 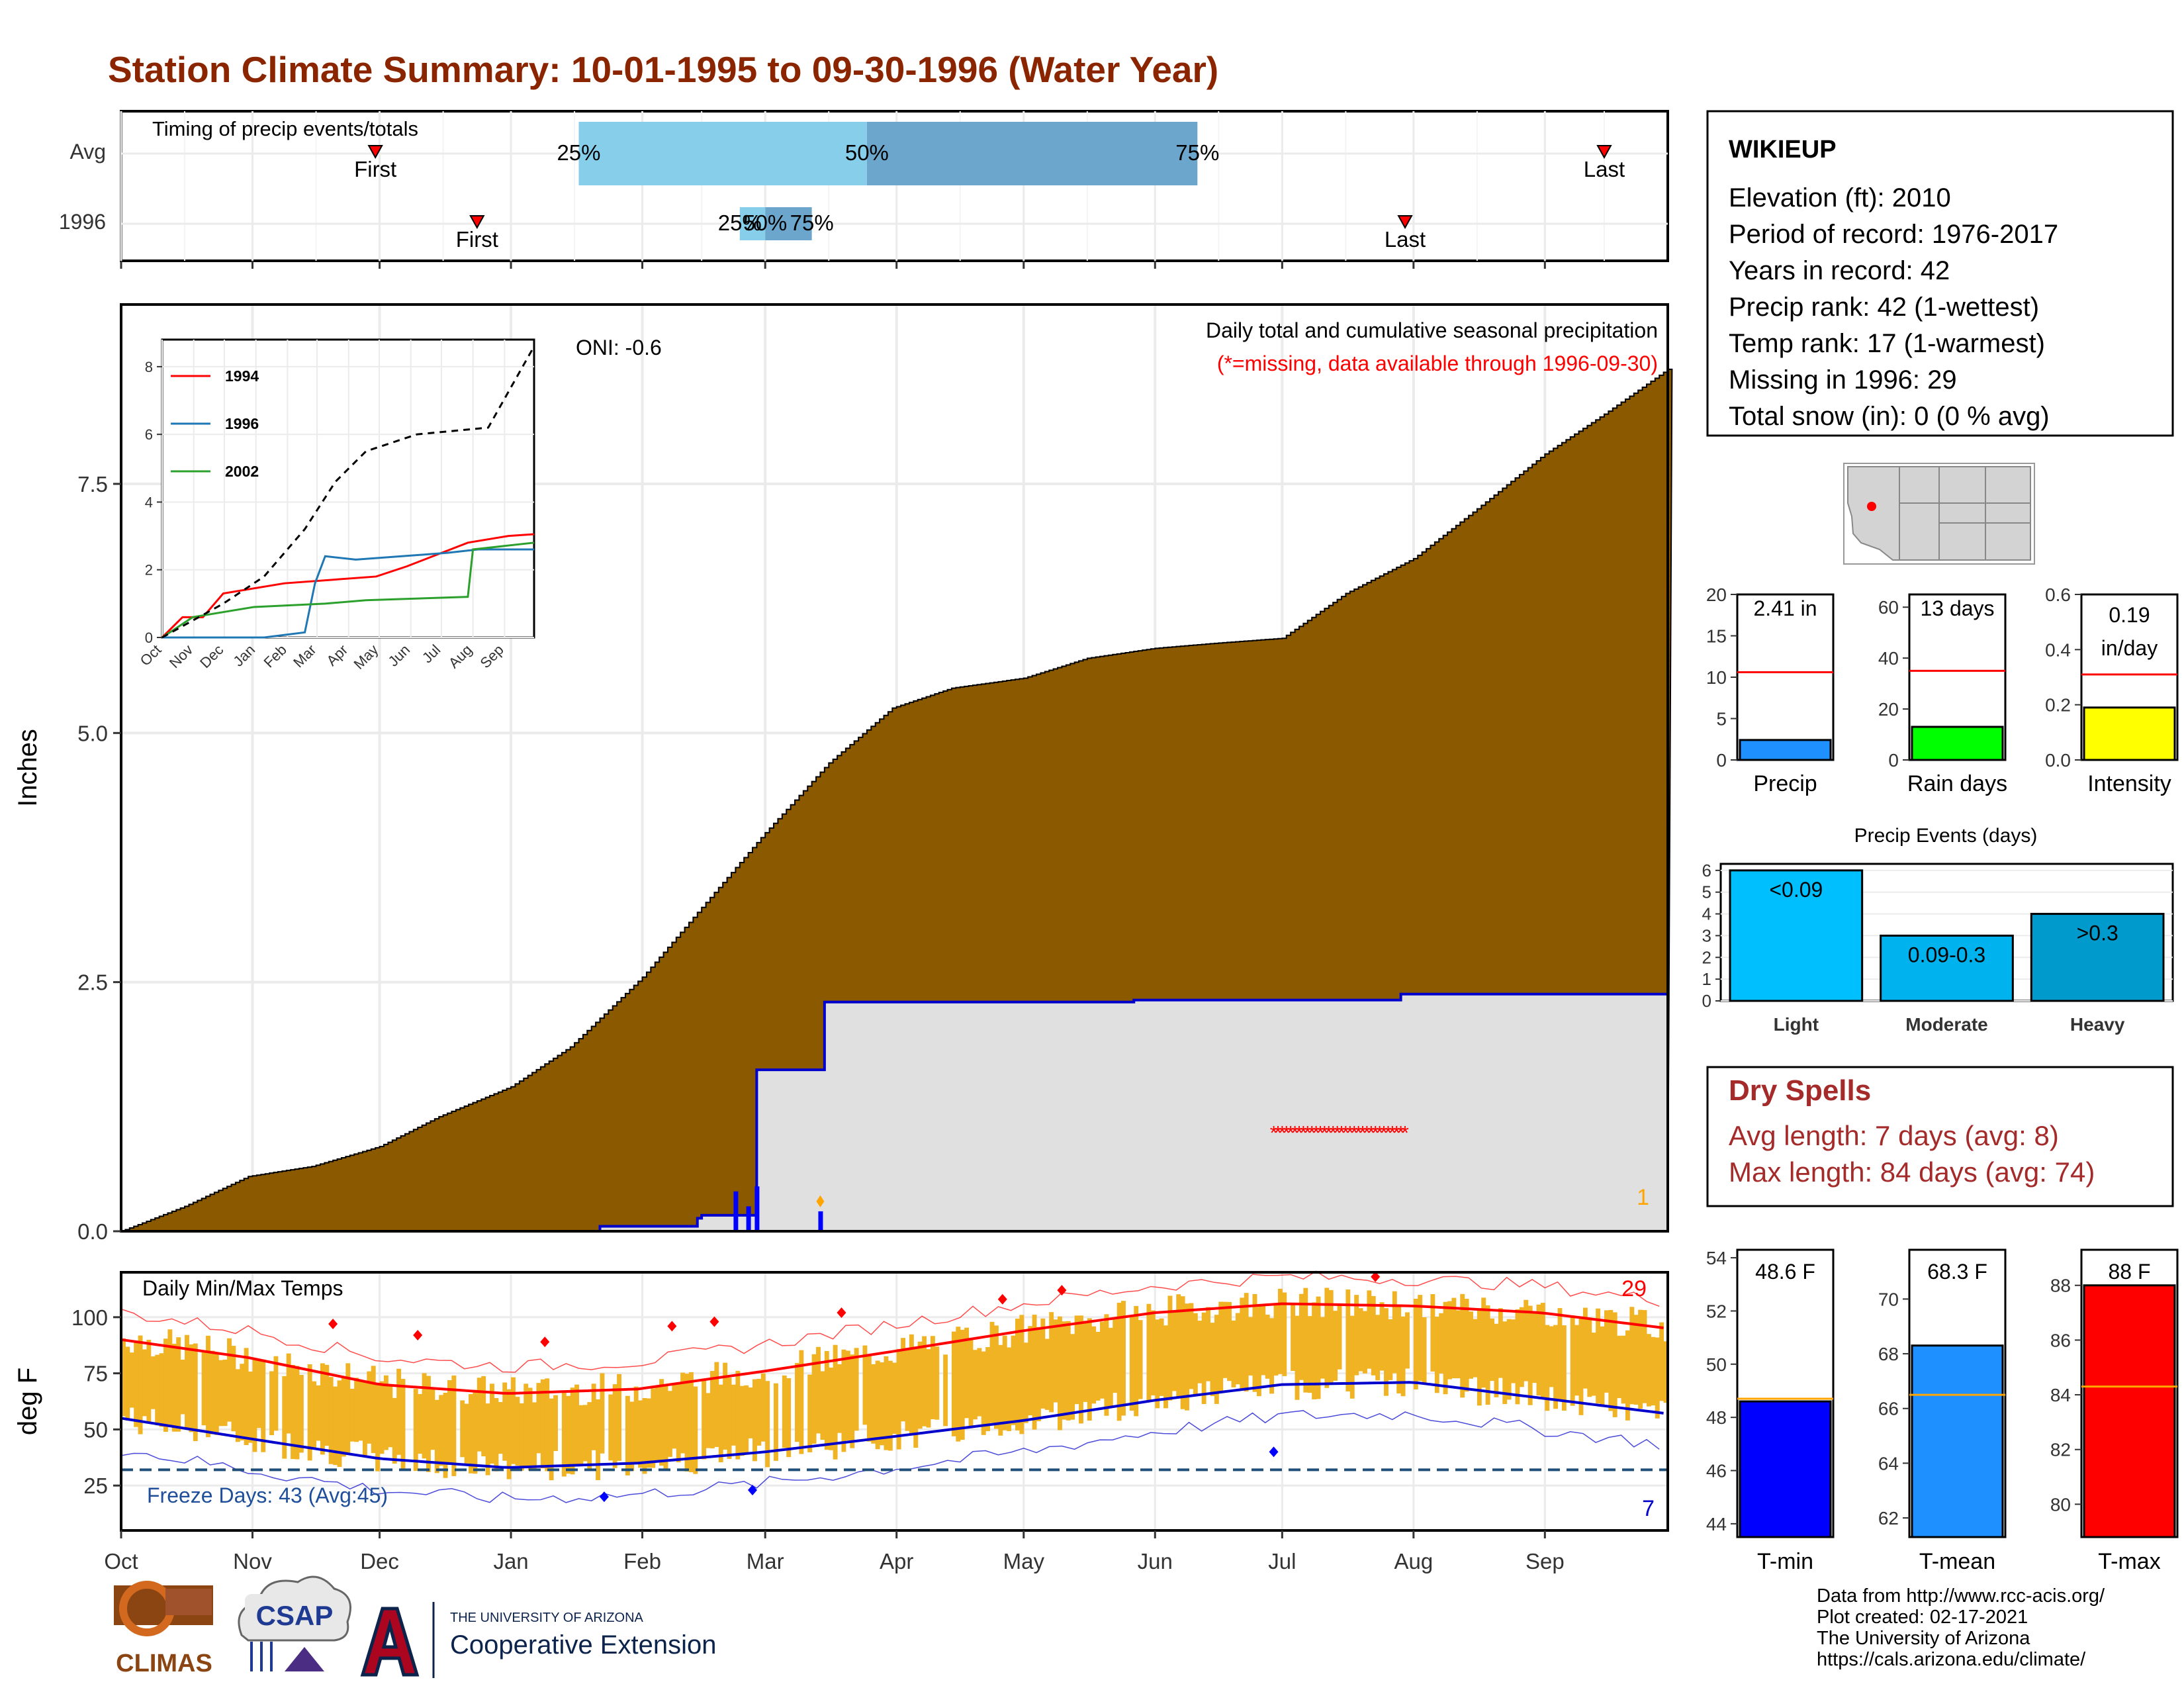 I want to click on temp-bar-y-tick-label: 64, so click(x=1888, y=1463).